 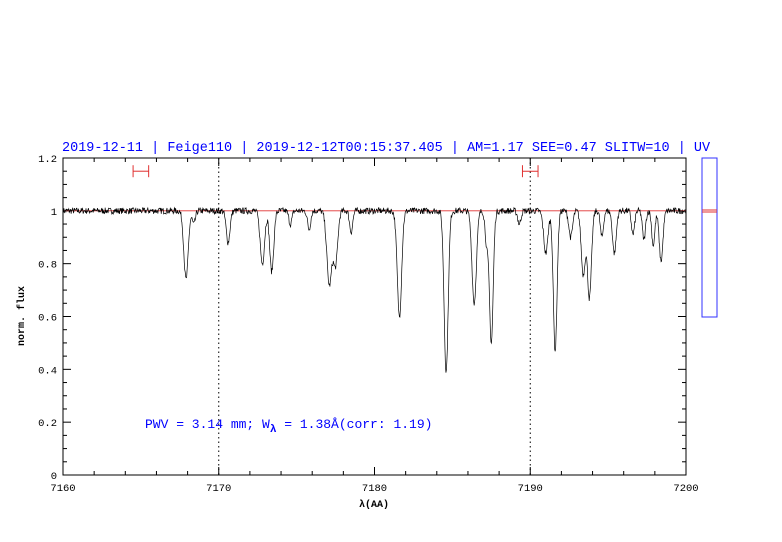 What do you see at coordinates (288, 426) in the screenshot?
I see `pwv-annotation: PWV = 3.14 mm; Wλ = 1.38Å(corr: 1.19)` at bounding box center [288, 426].